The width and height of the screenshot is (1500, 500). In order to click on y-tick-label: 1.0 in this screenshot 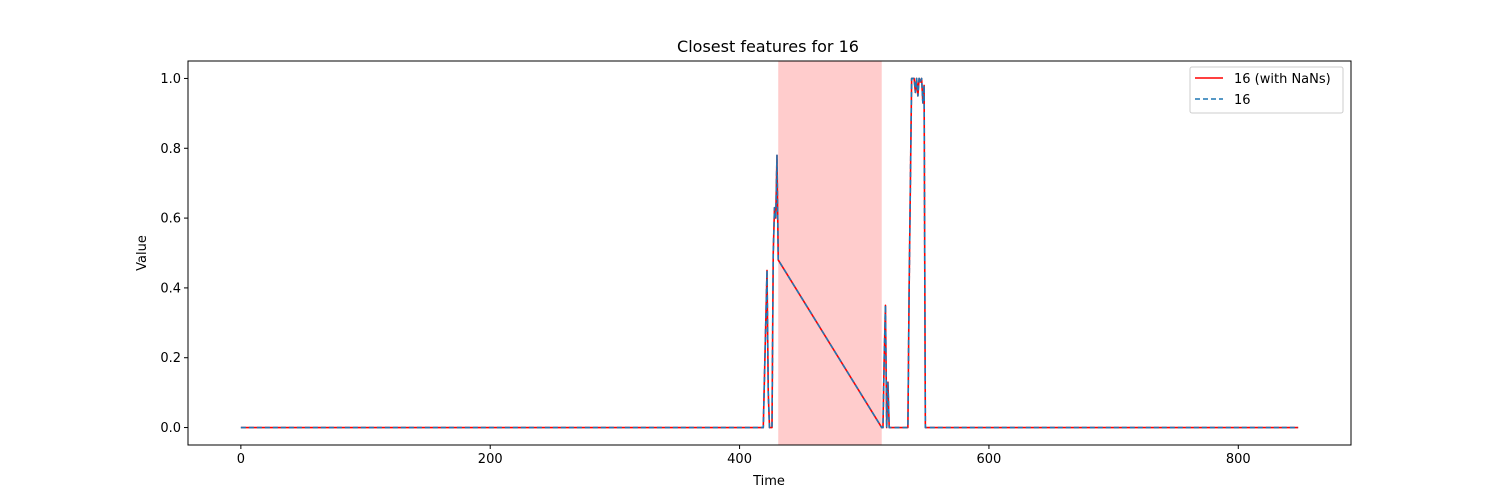, I will do `click(170, 79)`.